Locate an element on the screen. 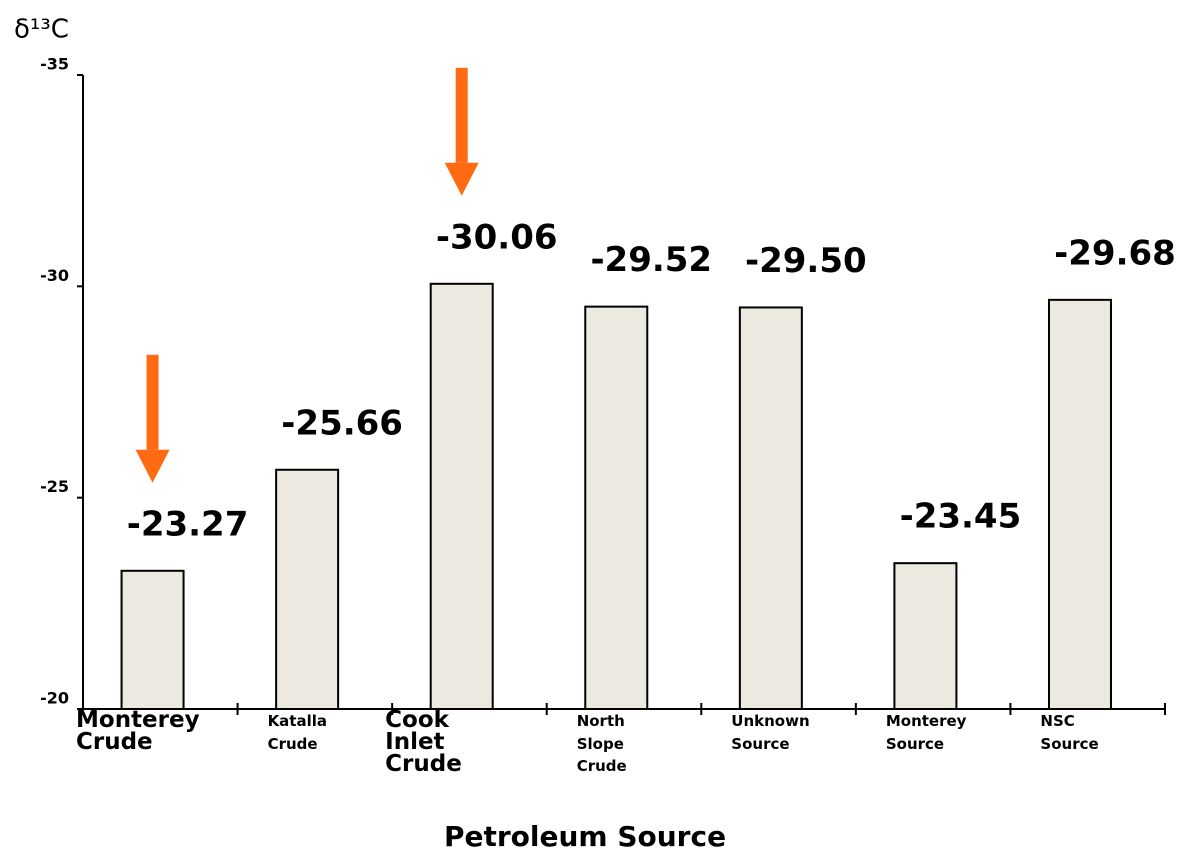 Image resolution: width=1182 pixels, height=863 pixels. x-tick-label-box: North Slope Crude is located at coordinates (601, 743).